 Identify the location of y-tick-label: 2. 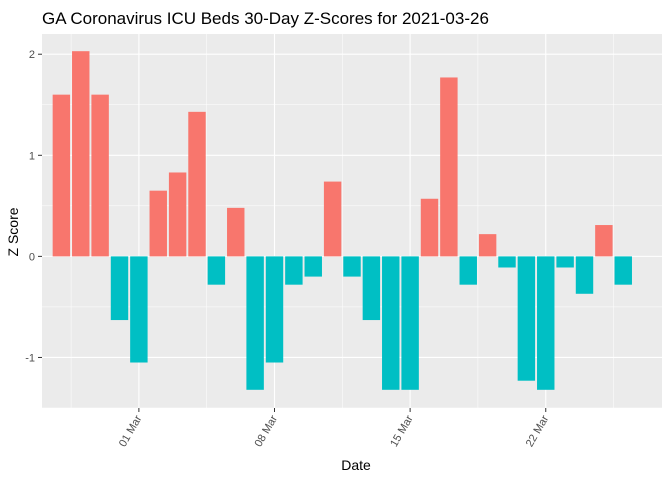
(32, 55).